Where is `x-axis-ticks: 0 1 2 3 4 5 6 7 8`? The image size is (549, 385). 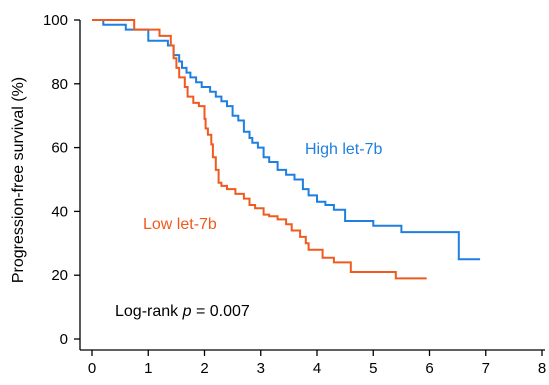
x-axis-ticks: 0 1 2 3 4 5 6 7 8 is located at coordinates (317, 363).